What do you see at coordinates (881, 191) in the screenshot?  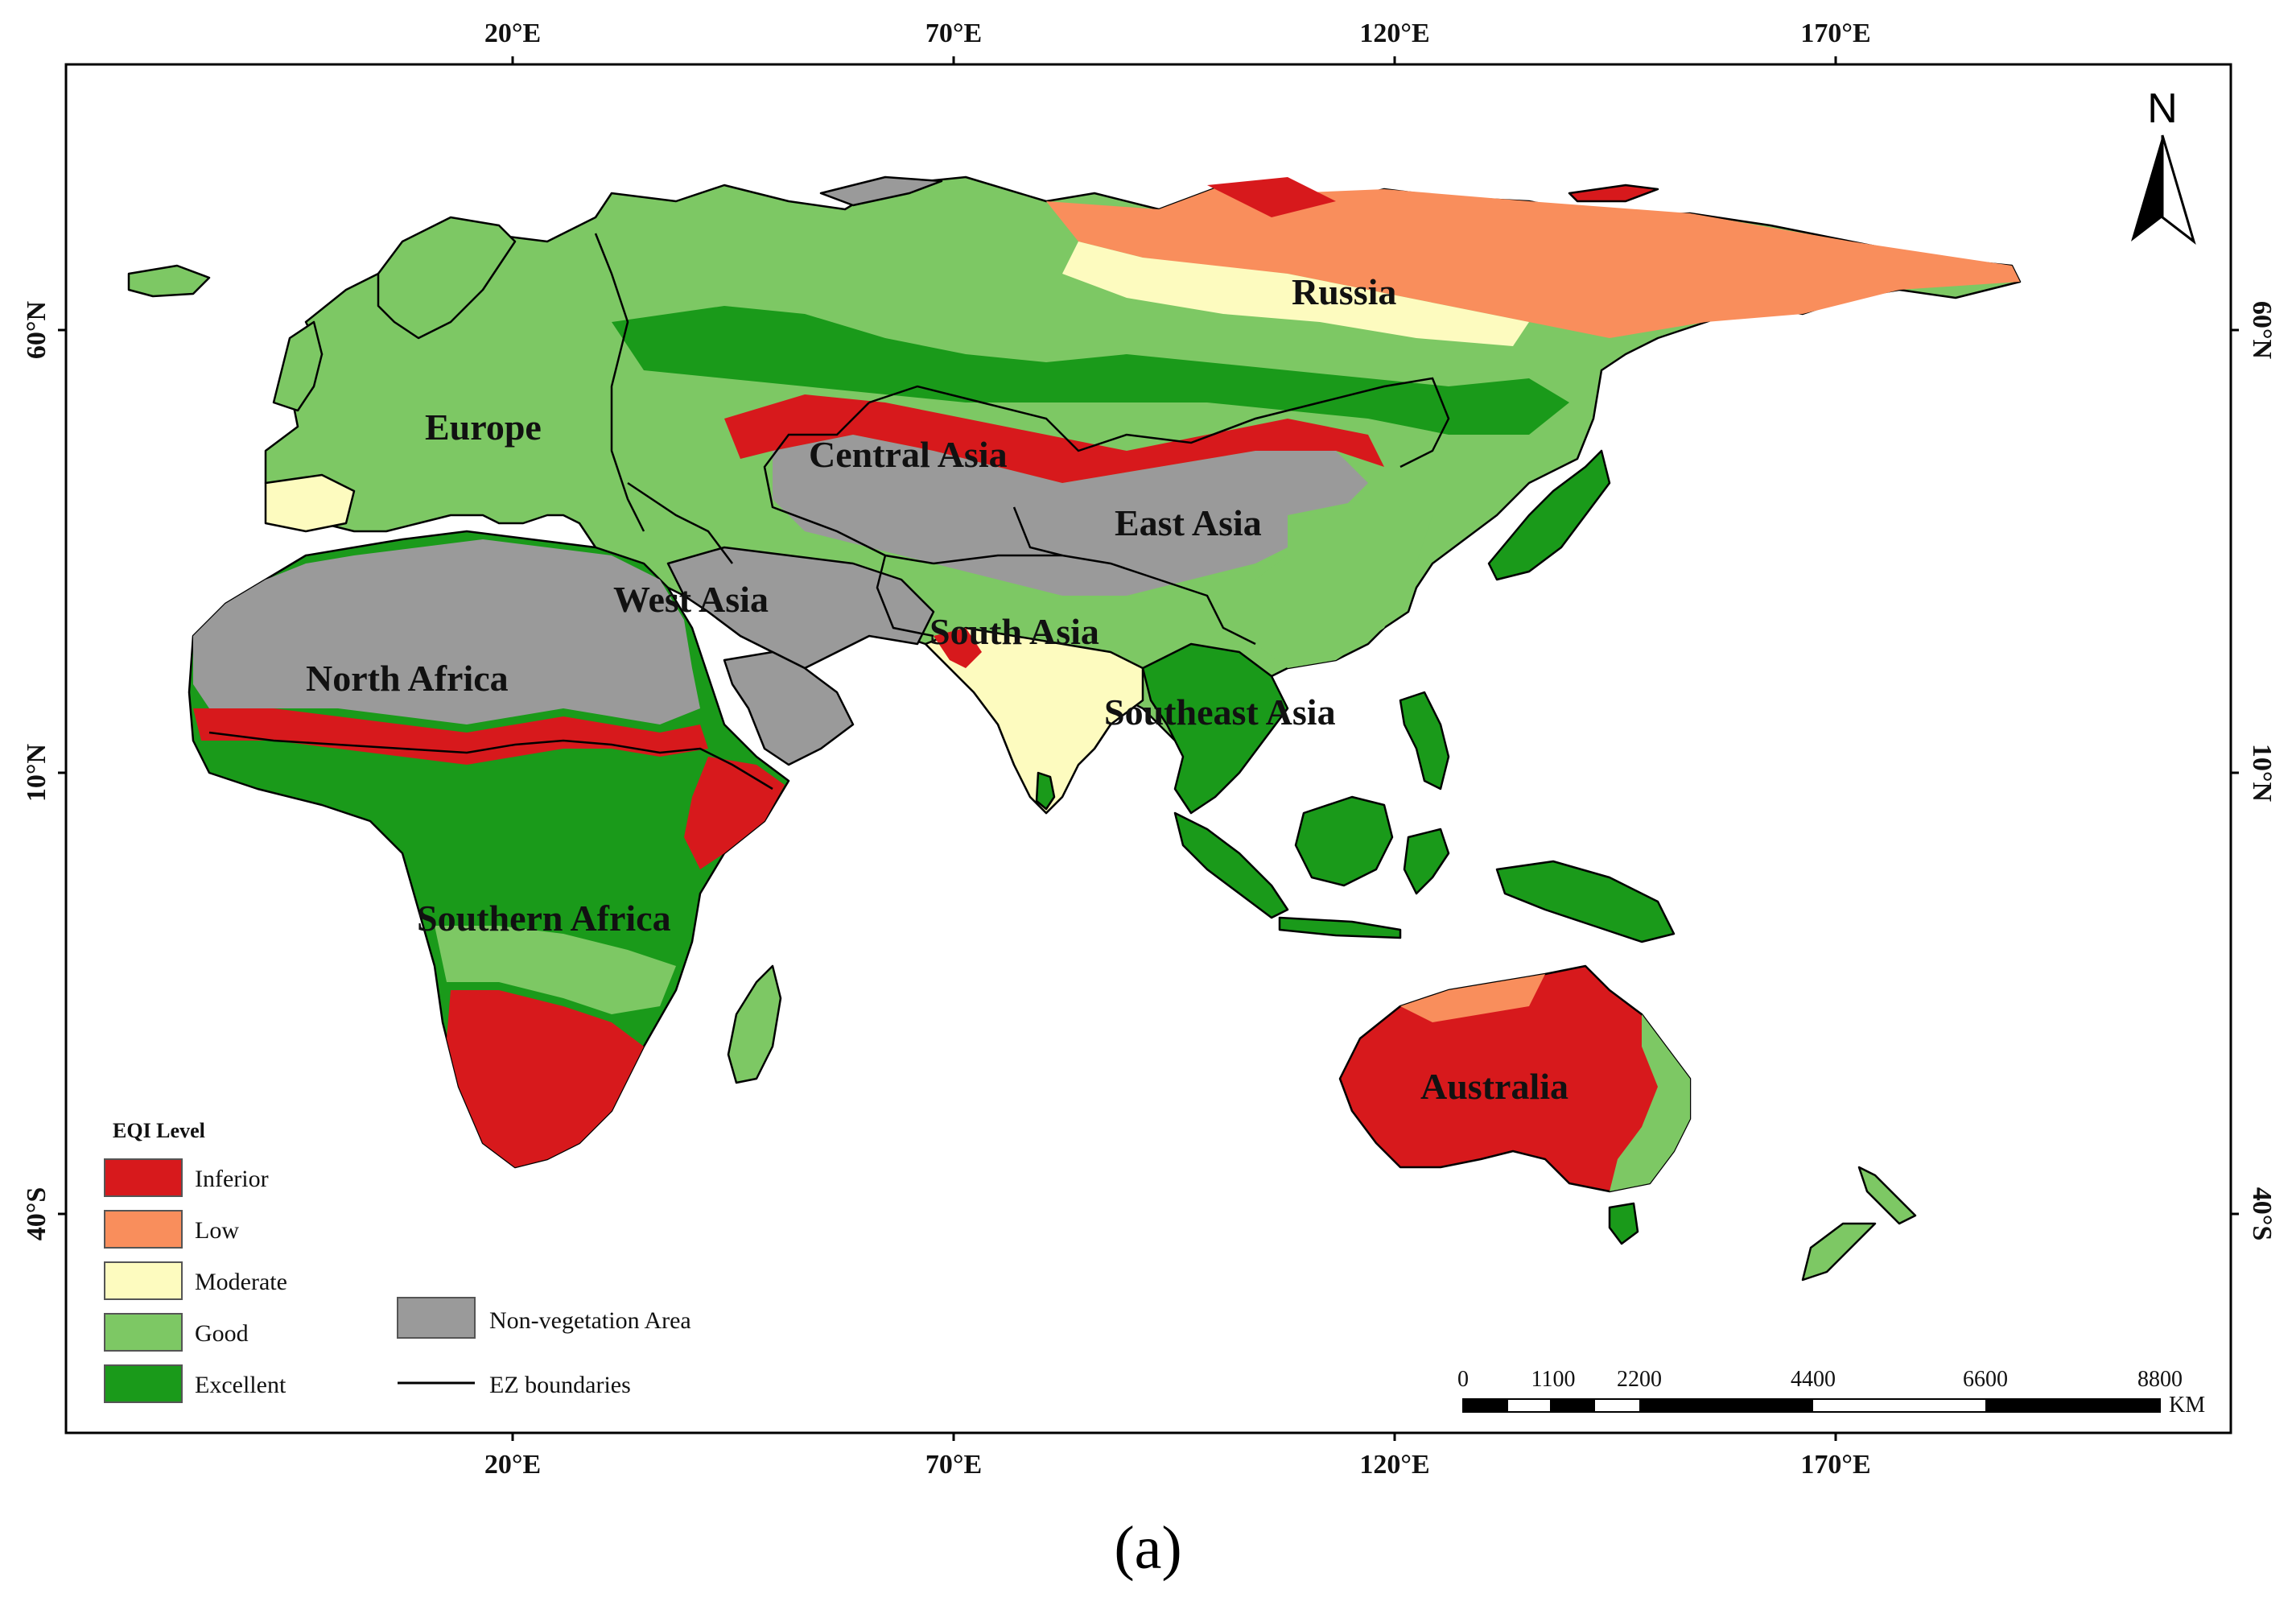 I see `novaya-zemlya` at bounding box center [881, 191].